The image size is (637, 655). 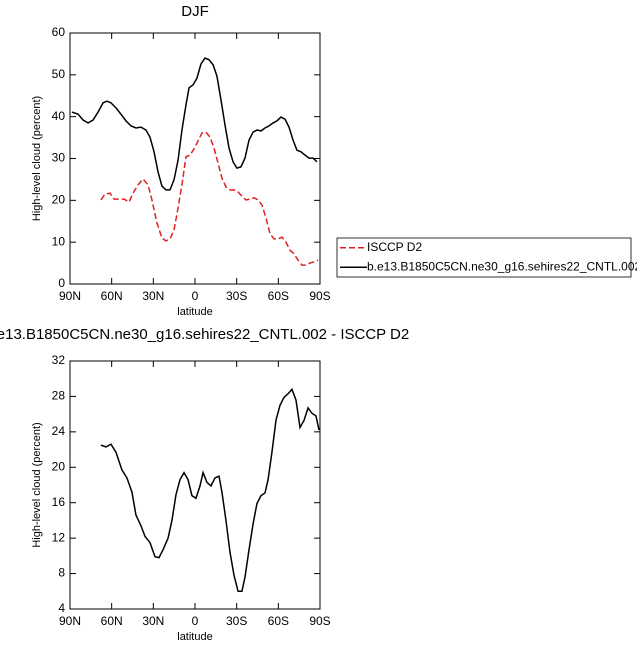 What do you see at coordinates (59, 74) in the screenshot?
I see `y-tick-label: 50` at bounding box center [59, 74].